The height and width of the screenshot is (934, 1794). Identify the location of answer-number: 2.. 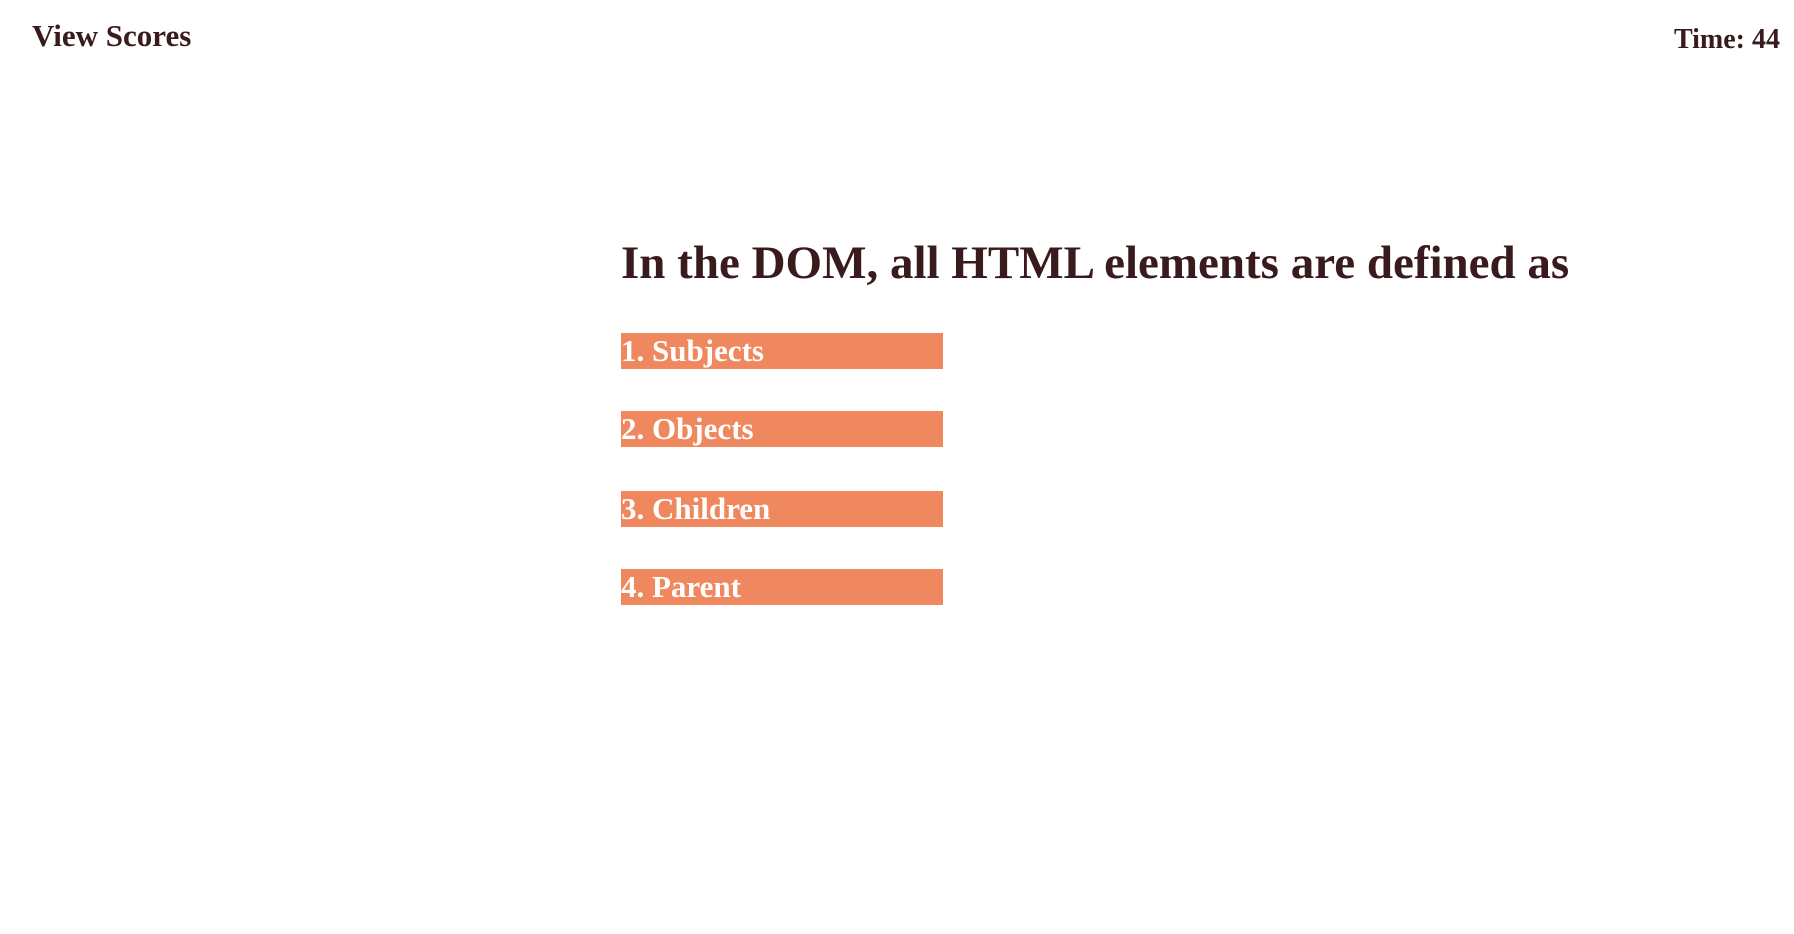
(633, 428).